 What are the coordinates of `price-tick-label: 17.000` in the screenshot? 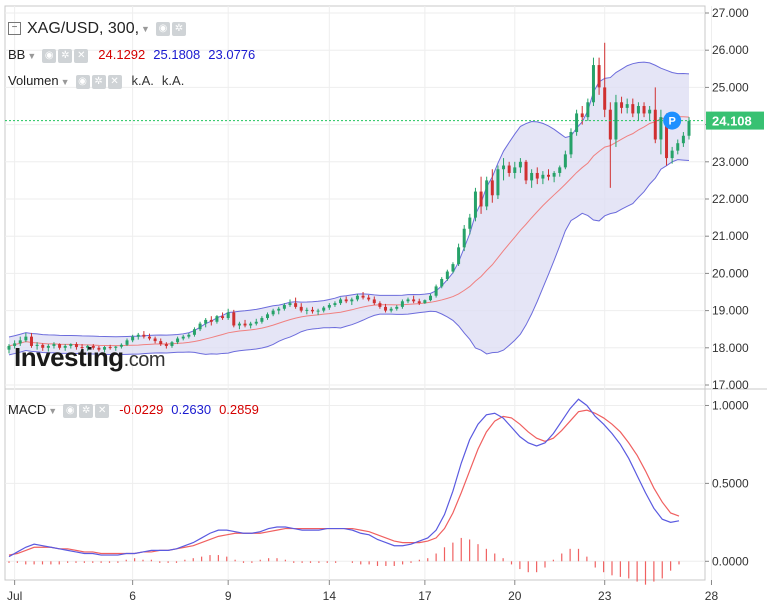 It's located at (730, 385).